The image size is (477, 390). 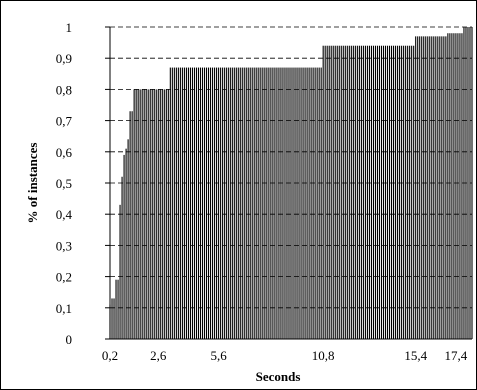 I want to click on y-tick-label: 0,4, so click(x=64, y=214).